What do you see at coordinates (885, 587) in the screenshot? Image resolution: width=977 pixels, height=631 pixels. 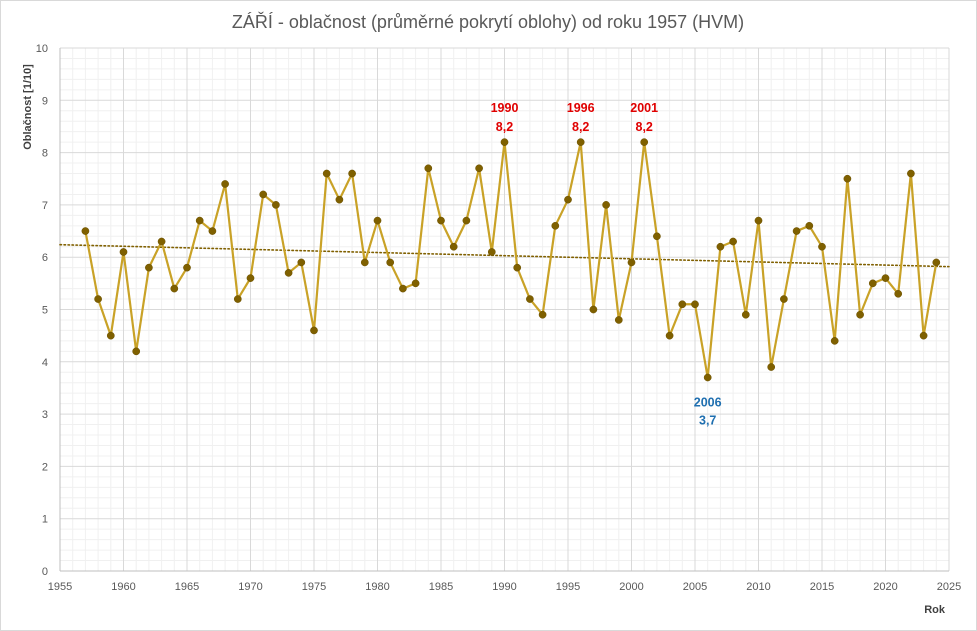 I see `x-tick-label: 2020` at bounding box center [885, 587].